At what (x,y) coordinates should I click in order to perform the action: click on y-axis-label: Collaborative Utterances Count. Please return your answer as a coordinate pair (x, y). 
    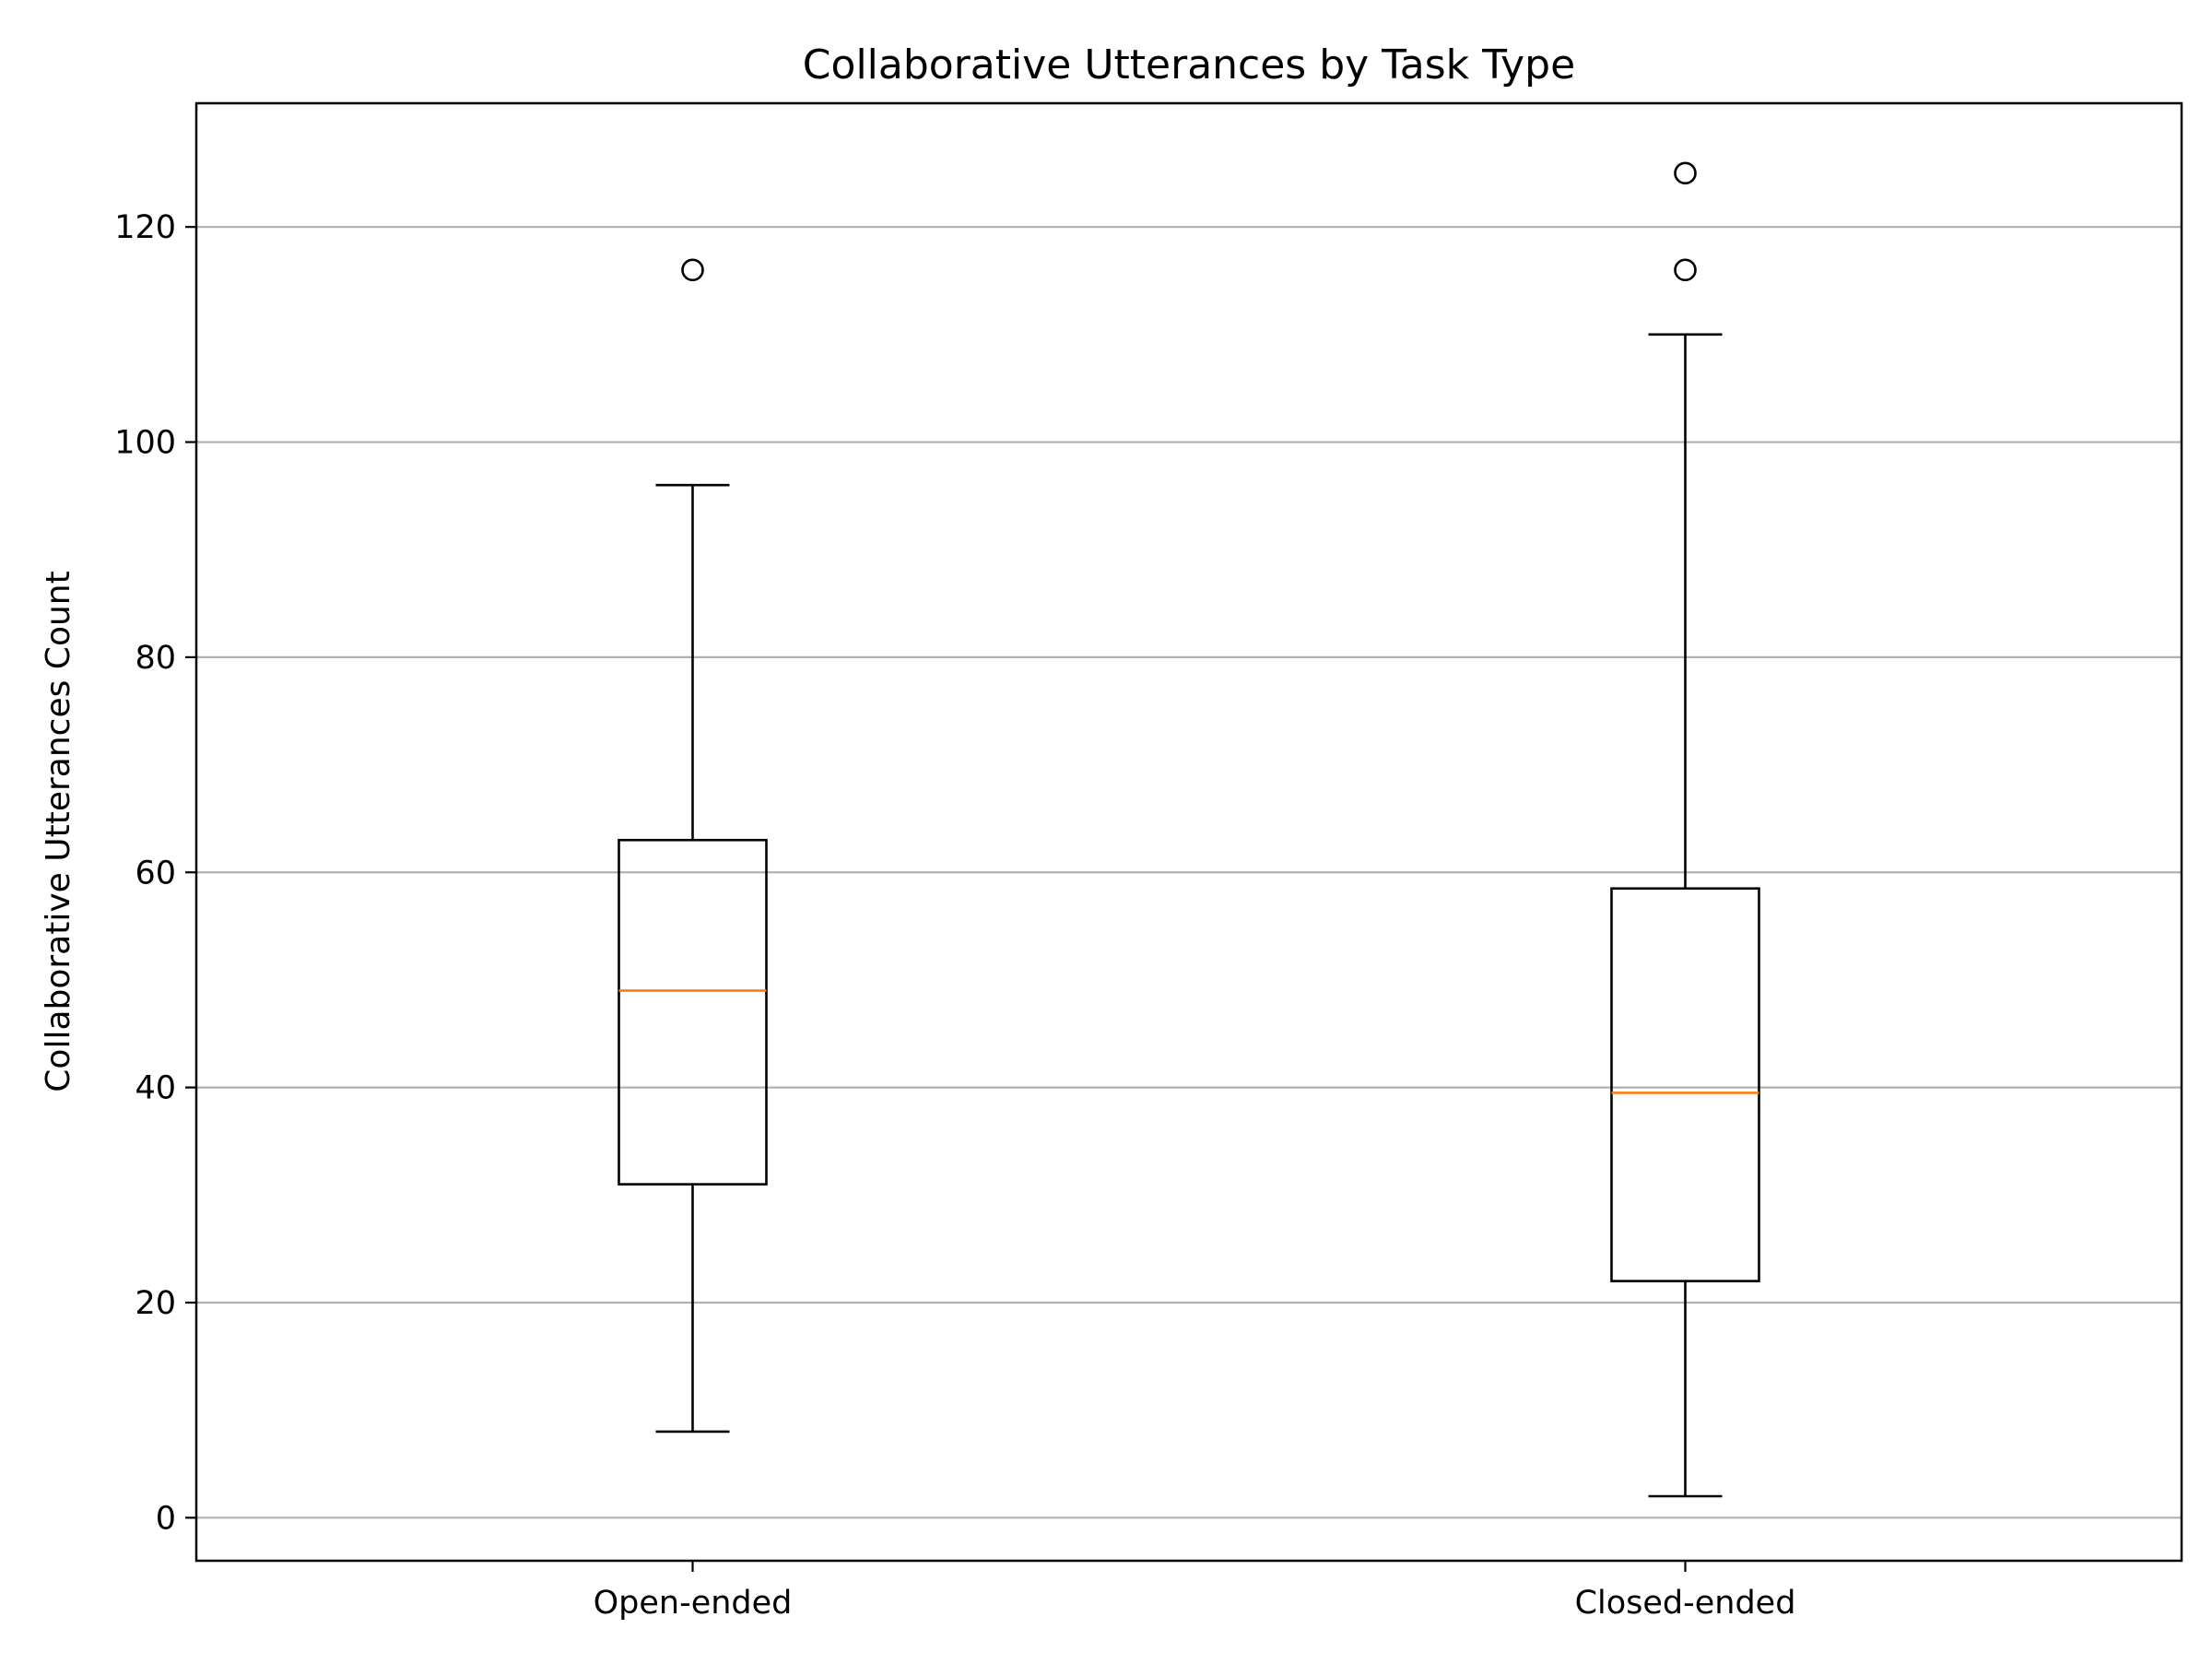
    Looking at the image, I should click on (58, 831).